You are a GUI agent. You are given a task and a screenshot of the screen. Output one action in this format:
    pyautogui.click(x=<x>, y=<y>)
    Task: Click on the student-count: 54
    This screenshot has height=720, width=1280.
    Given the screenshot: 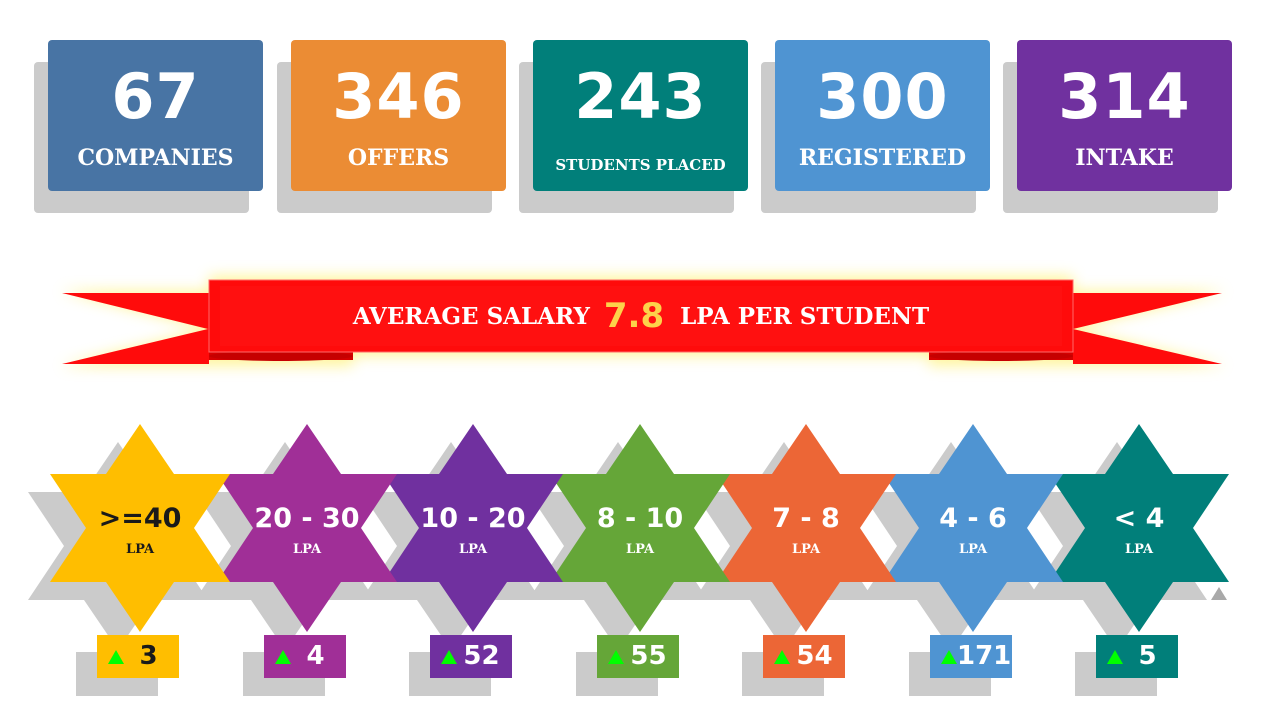 What is the action you would take?
    pyautogui.click(x=814, y=656)
    